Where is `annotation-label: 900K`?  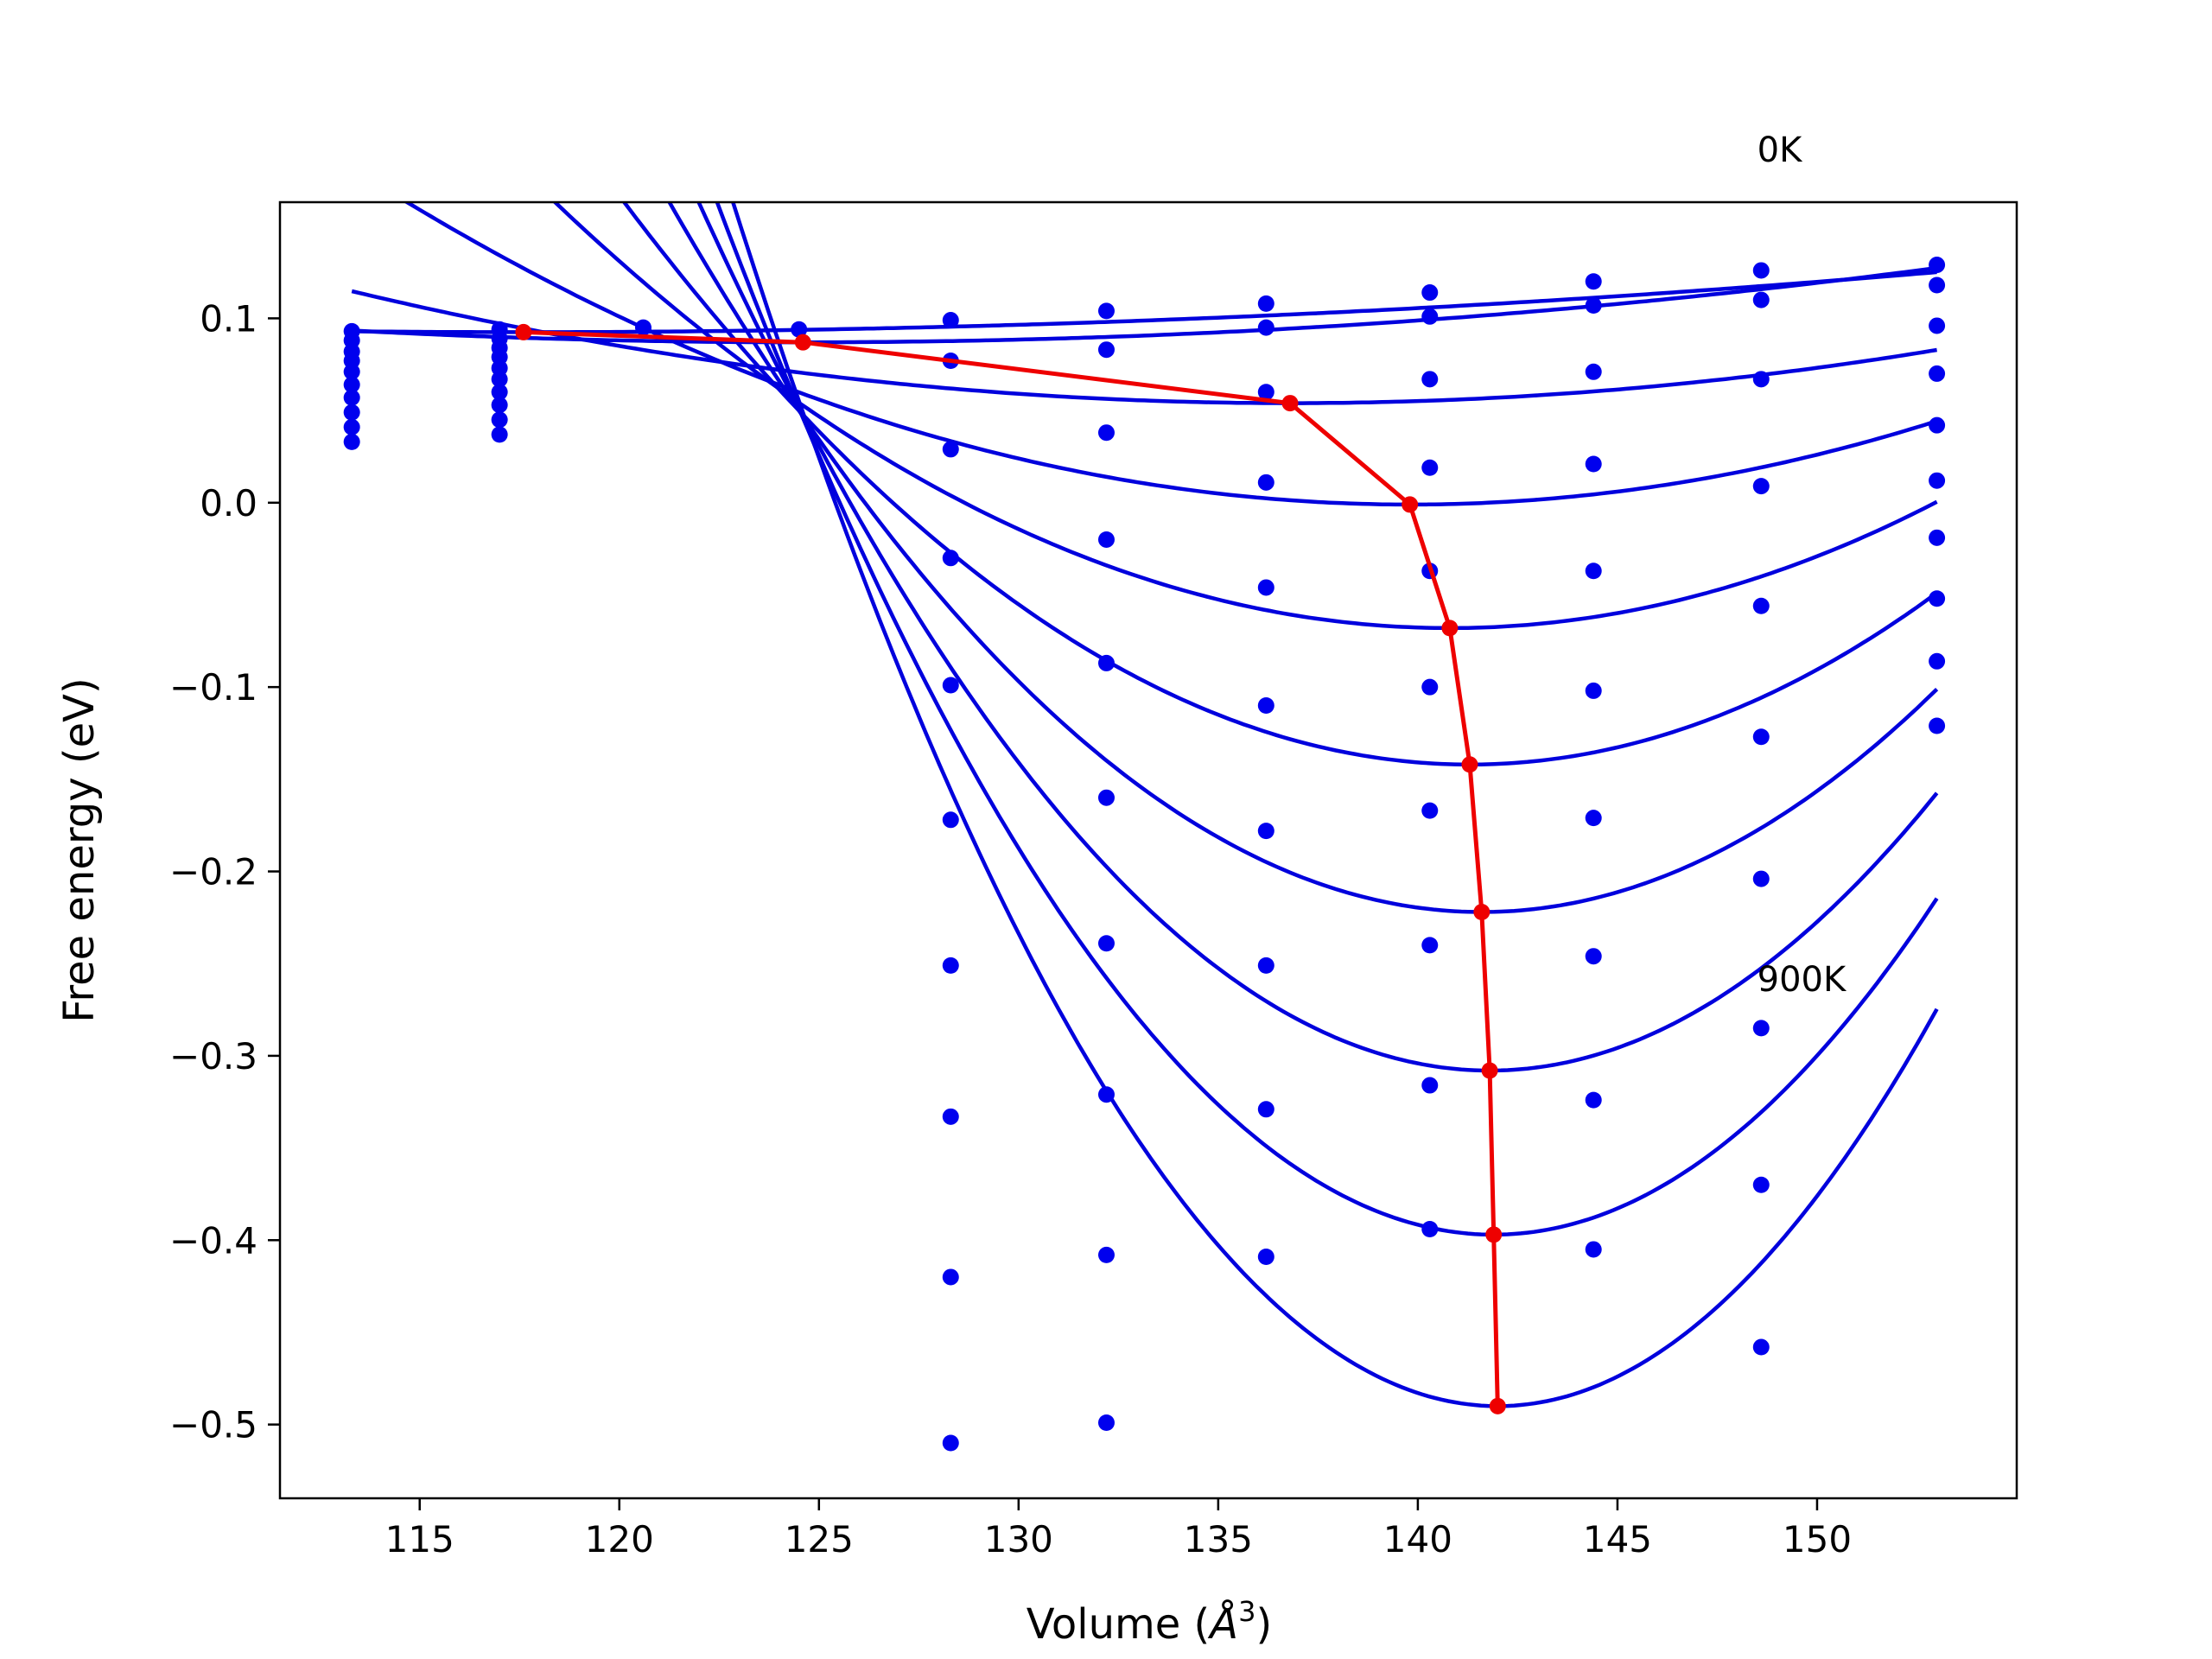 annotation-label: 900K is located at coordinates (1802, 980).